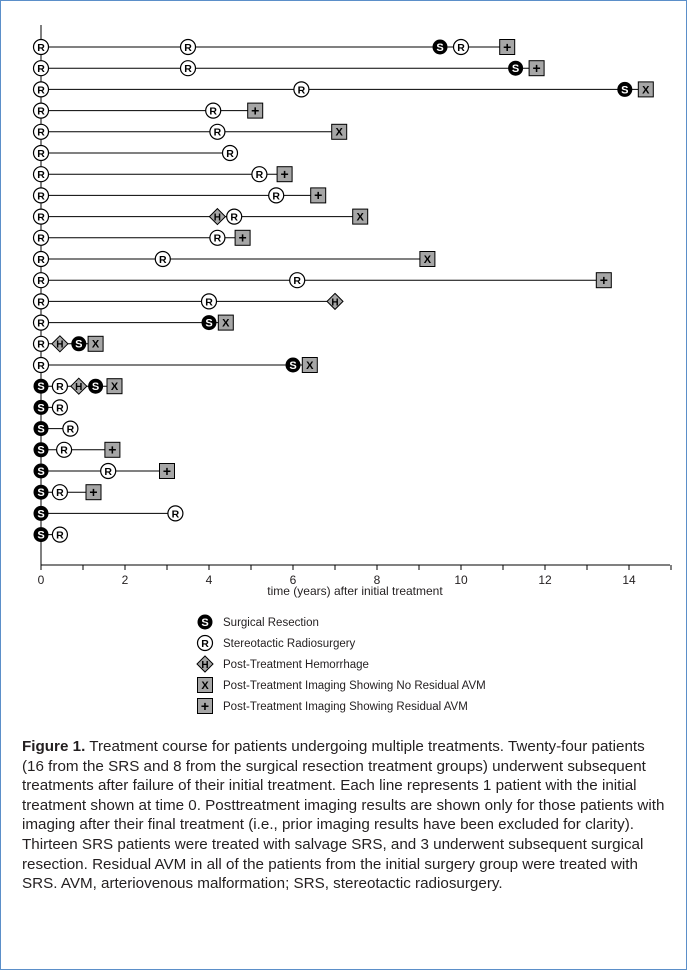 This screenshot has height=972, width=689. What do you see at coordinates (288, 68) in the screenshot?
I see `patient-row: R R S +` at bounding box center [288, 68].